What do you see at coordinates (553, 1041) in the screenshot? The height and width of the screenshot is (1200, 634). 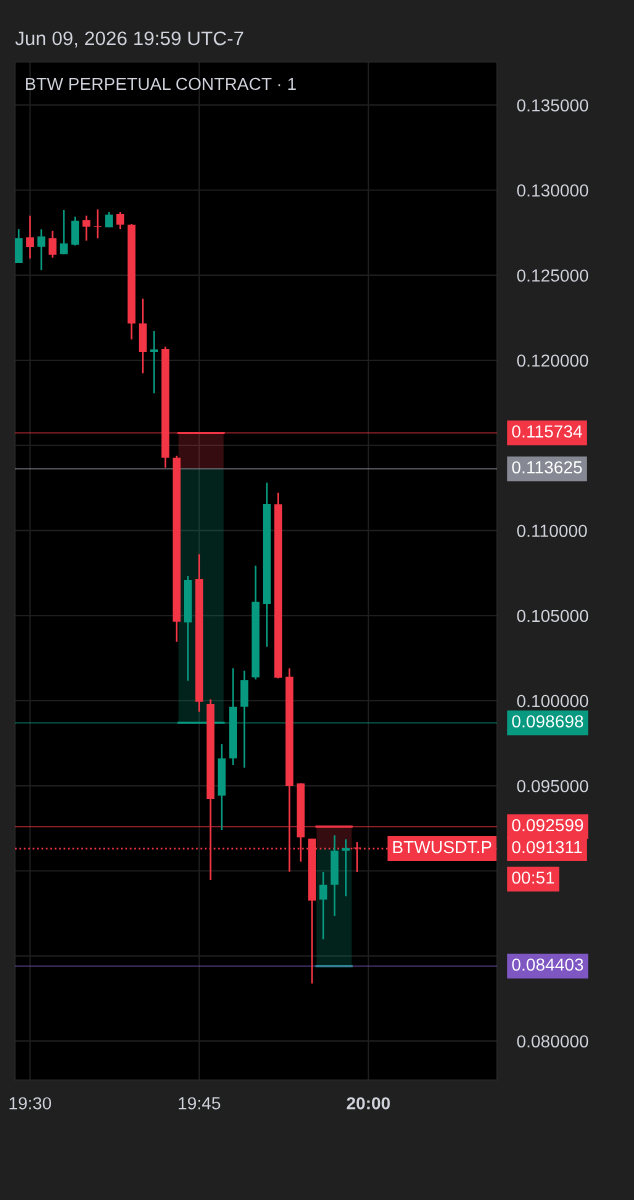 I see `y-tick-label: 0.080000` at bounding box center [553, 1041].